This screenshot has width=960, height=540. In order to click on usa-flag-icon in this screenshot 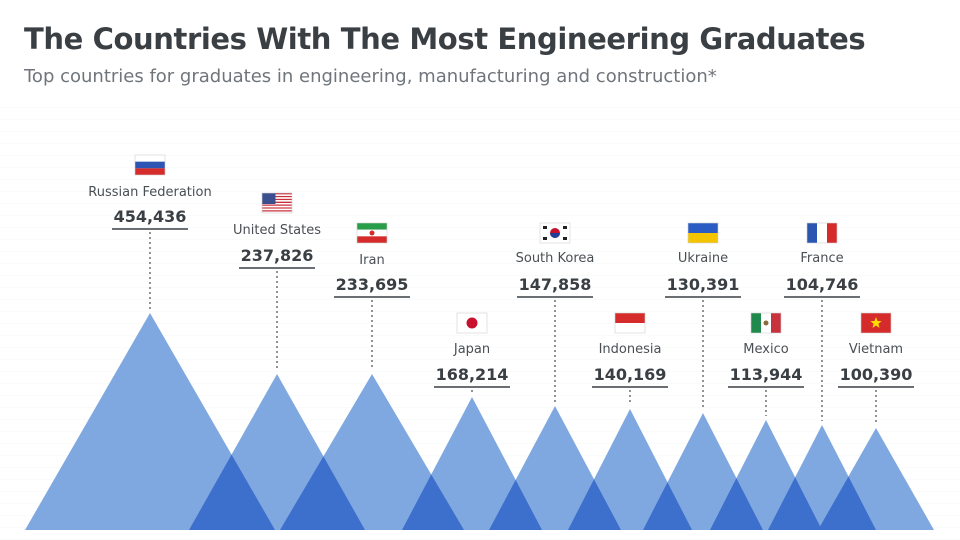, I will do `click(277, 203)`.